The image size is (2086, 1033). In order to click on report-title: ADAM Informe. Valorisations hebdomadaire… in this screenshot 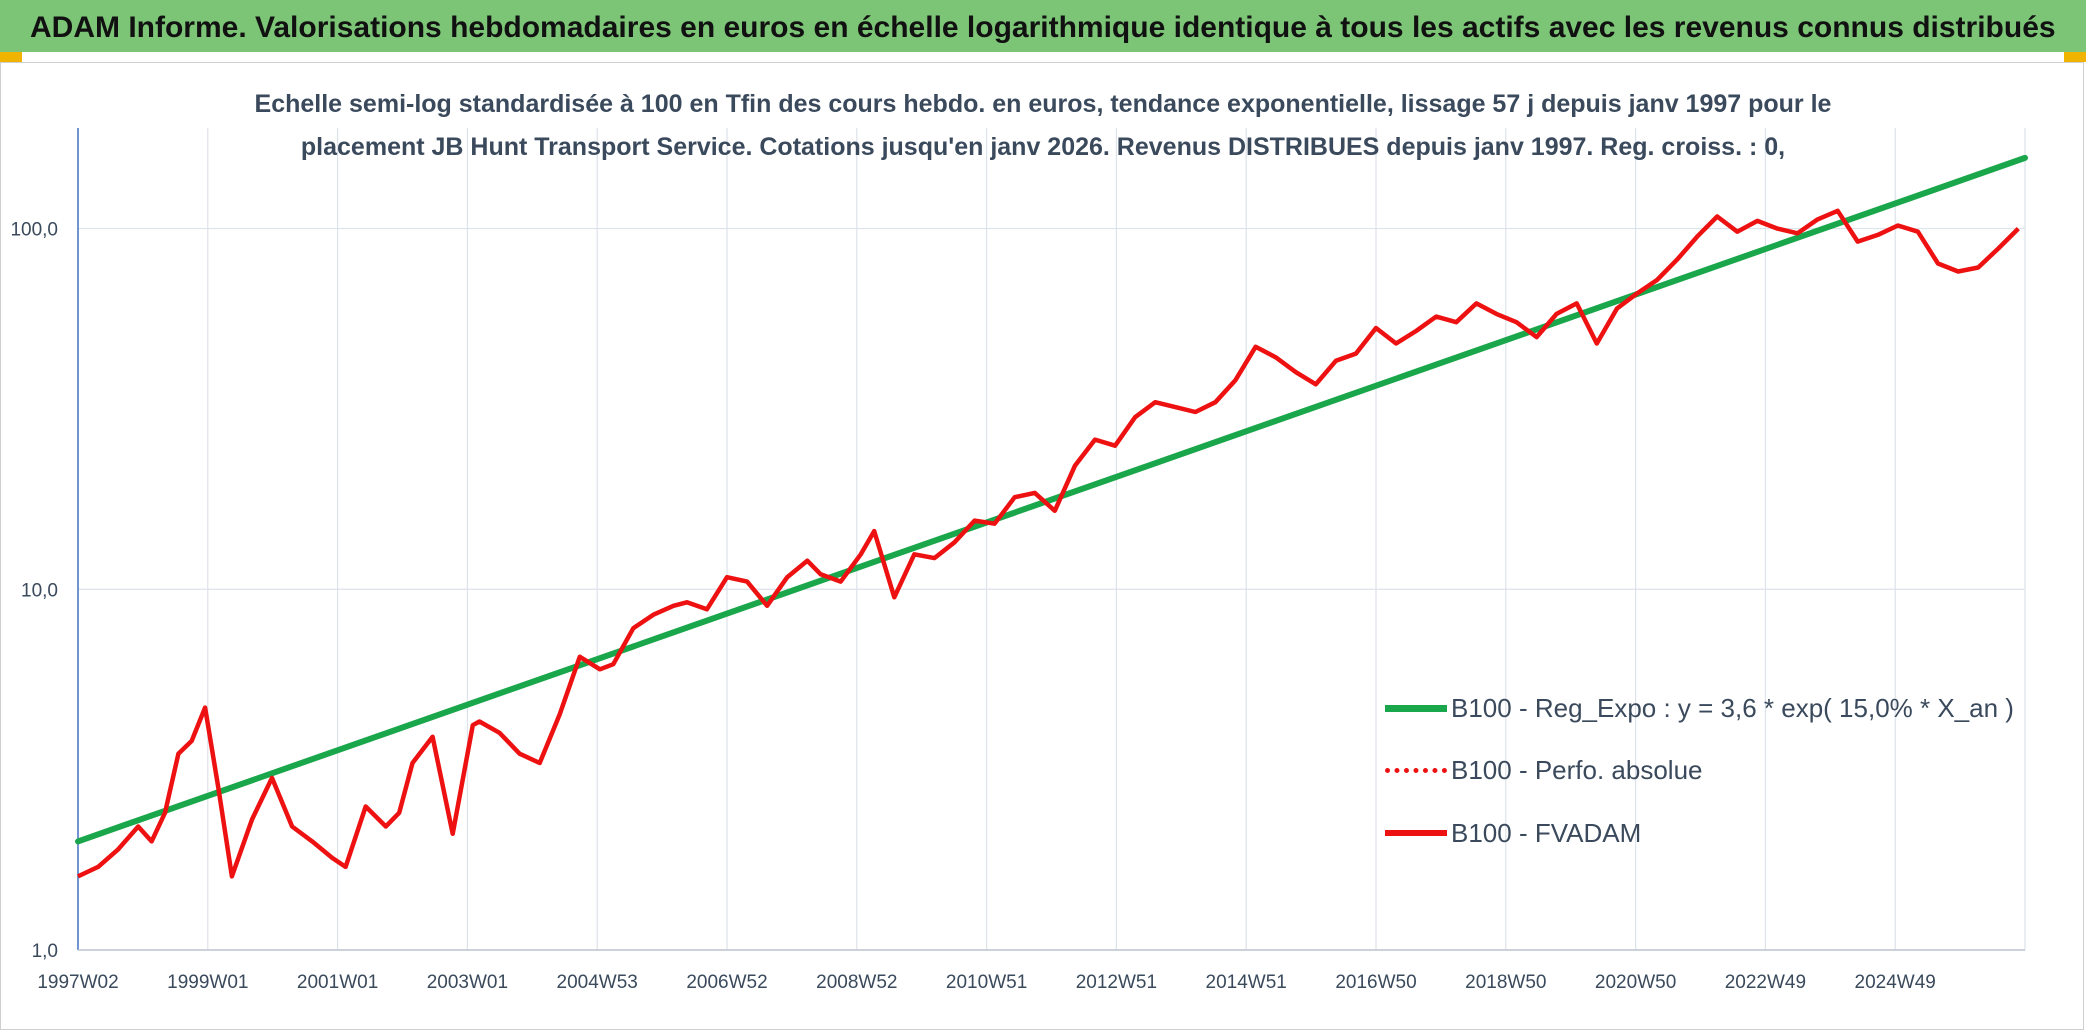, I will do `click(1043, 27)`.